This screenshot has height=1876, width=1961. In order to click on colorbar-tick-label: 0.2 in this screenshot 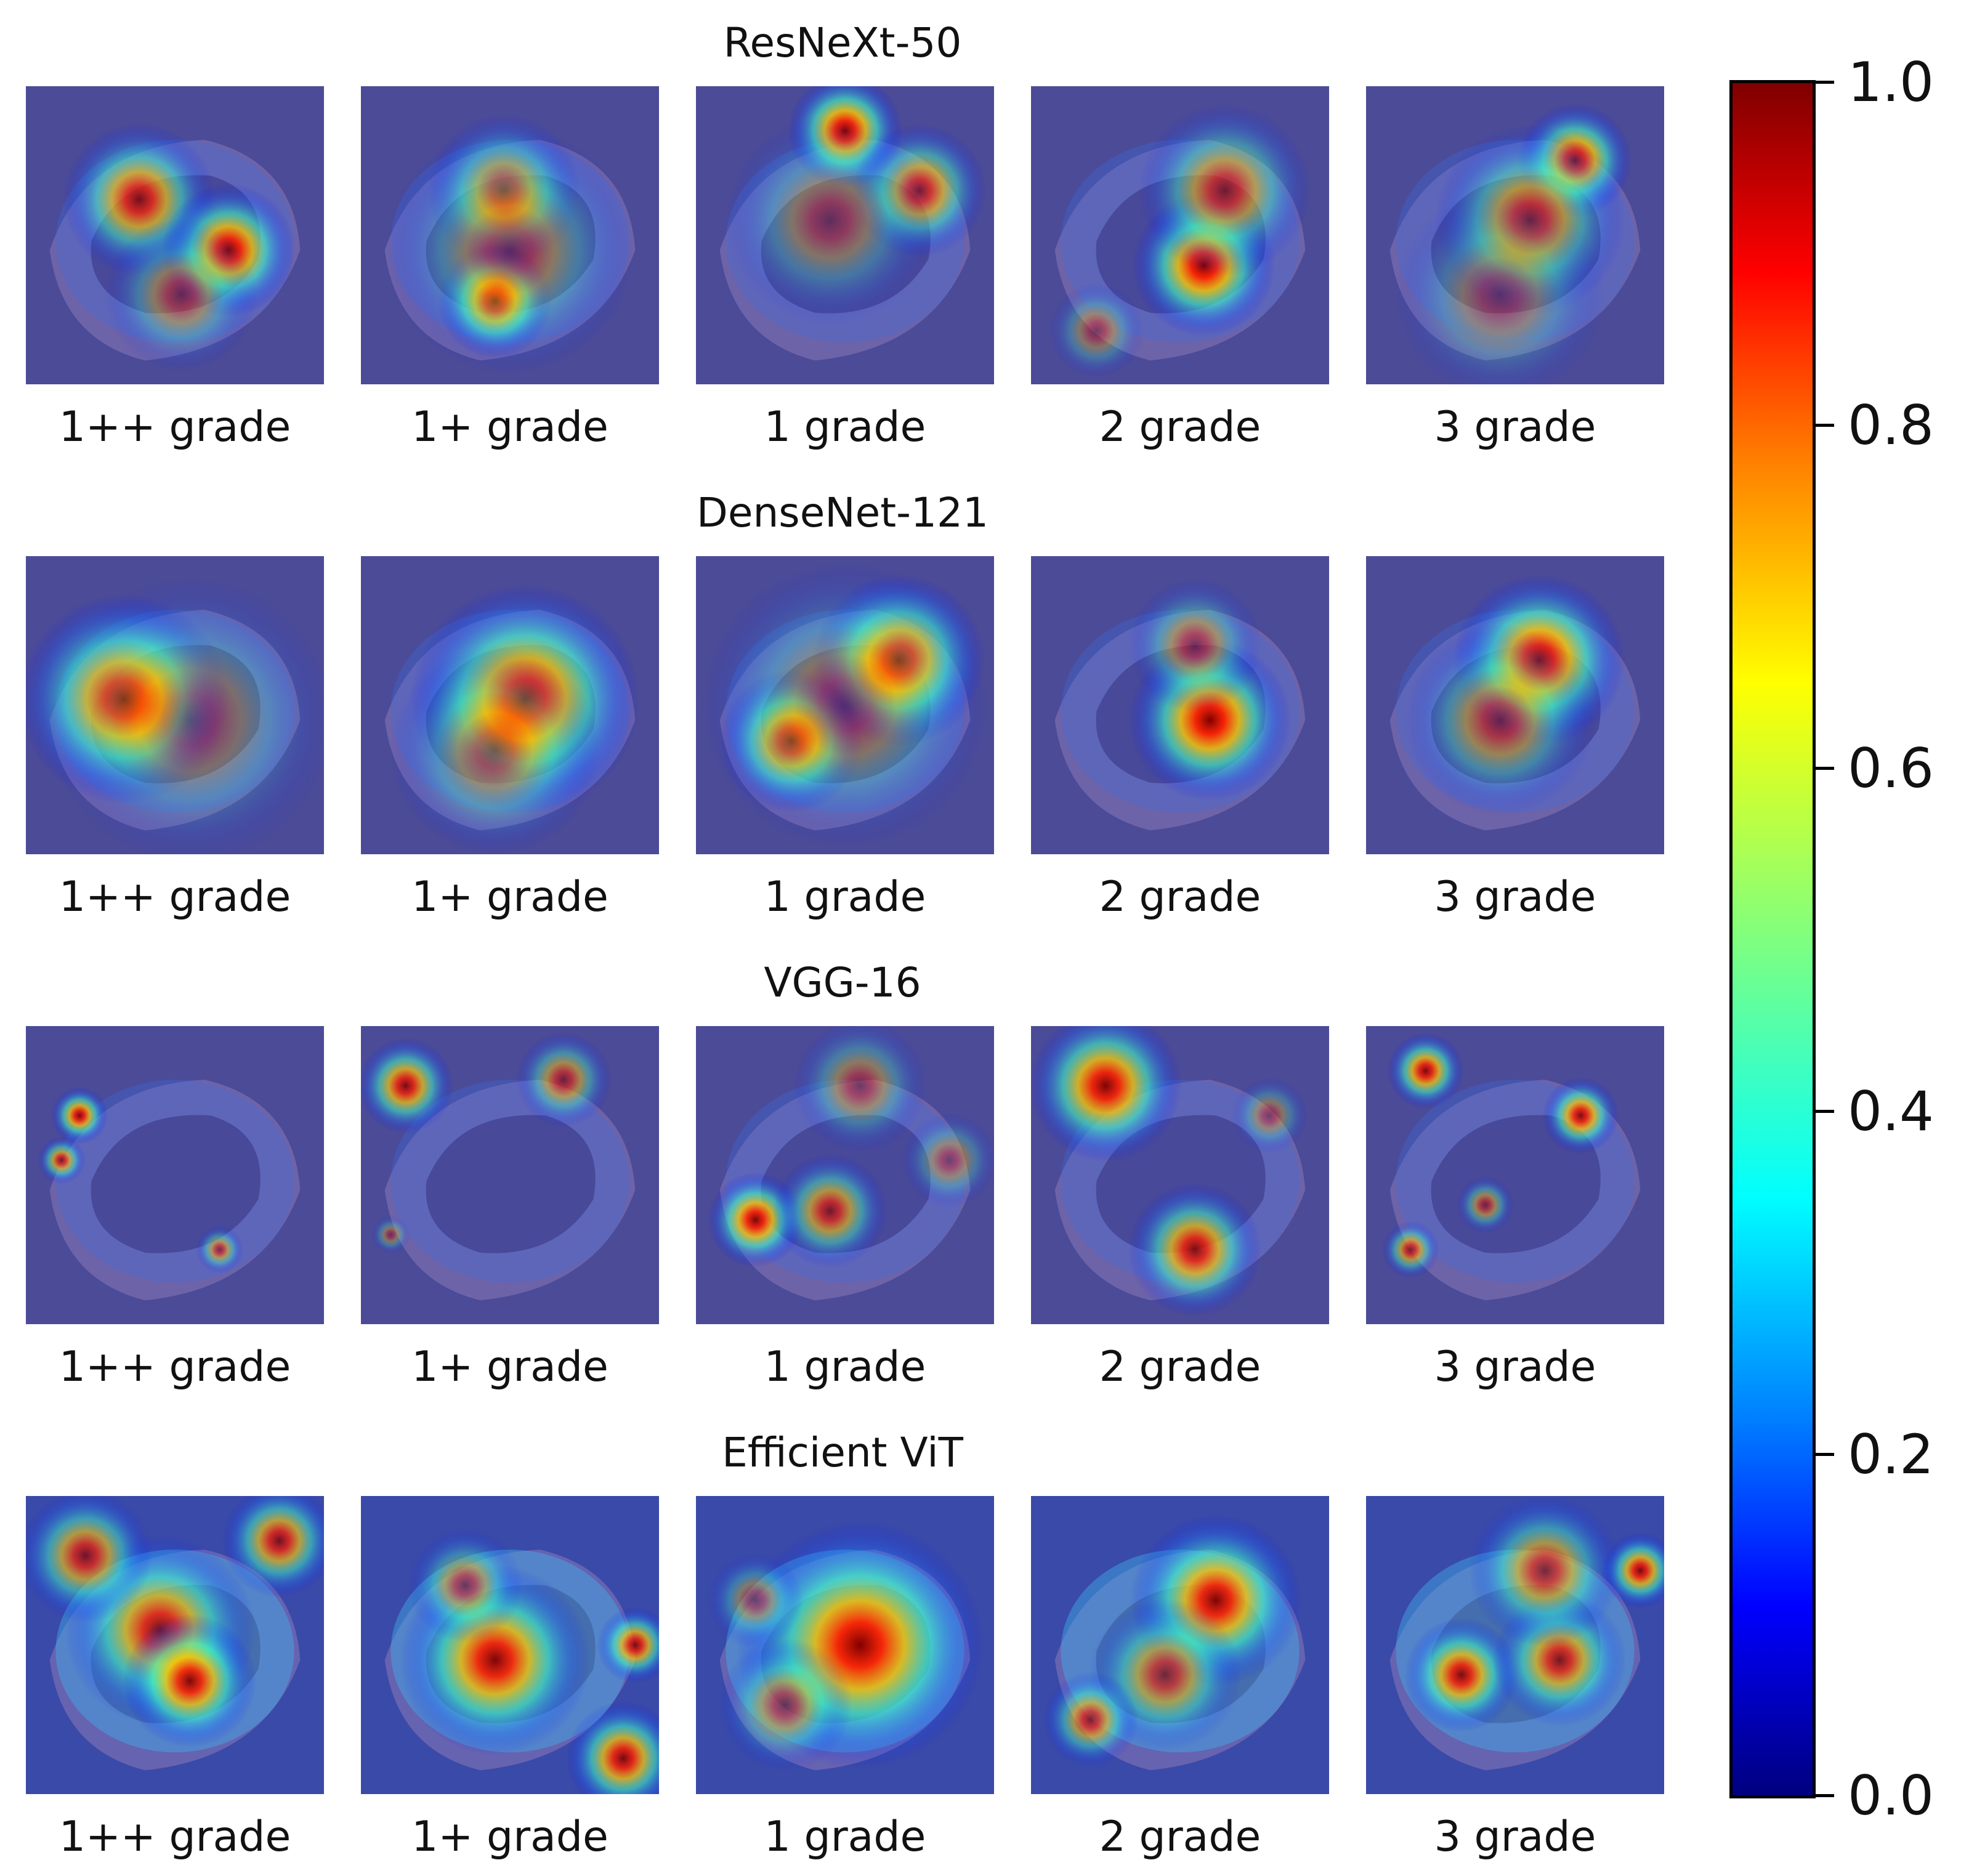, I will do `click(1891, 1454)`.